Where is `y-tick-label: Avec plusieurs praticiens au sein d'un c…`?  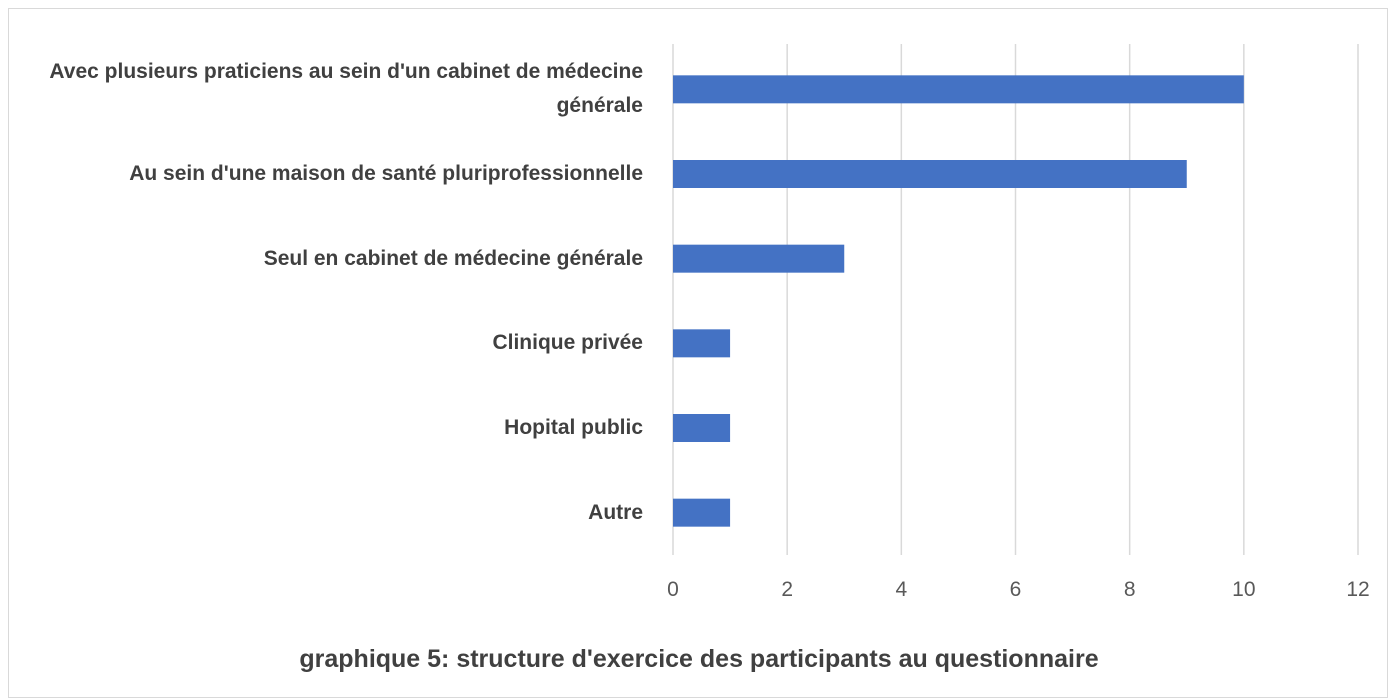 y-tick-label: Avec plusieurs praticiens au sein d'un c… is located at coordinates (346, 89).